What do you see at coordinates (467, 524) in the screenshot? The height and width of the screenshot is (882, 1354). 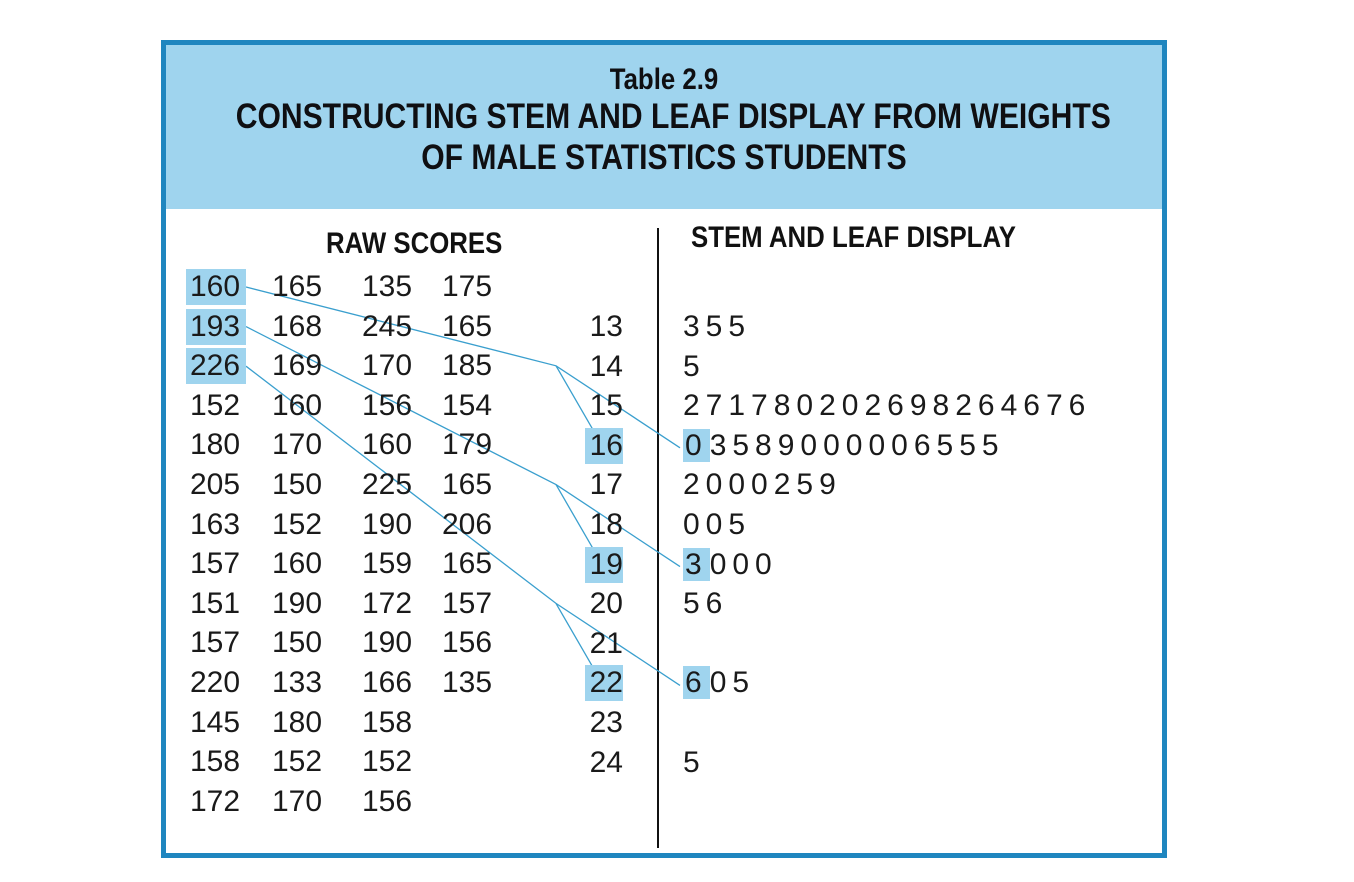 I see `raw-score: 206` at bounding box center [467, 524].